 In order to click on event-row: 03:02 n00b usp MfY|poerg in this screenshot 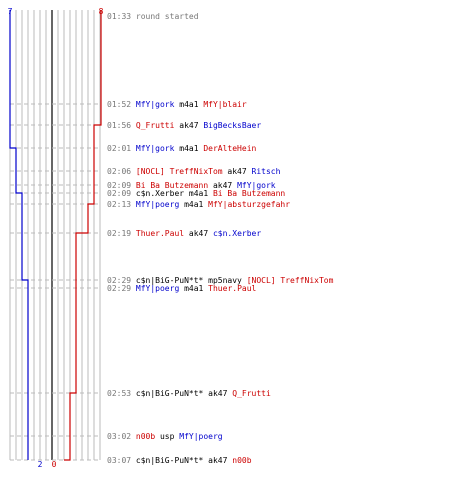, I will do `click(165, 436)`.